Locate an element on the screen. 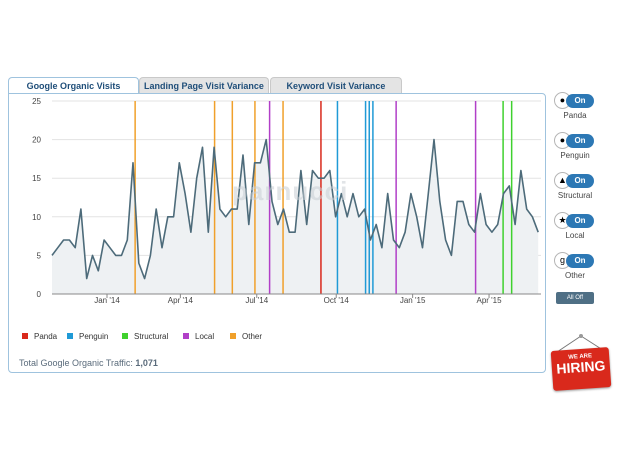  hiring-sign: WE ARE HIRING is located at coordinates (581, 369).